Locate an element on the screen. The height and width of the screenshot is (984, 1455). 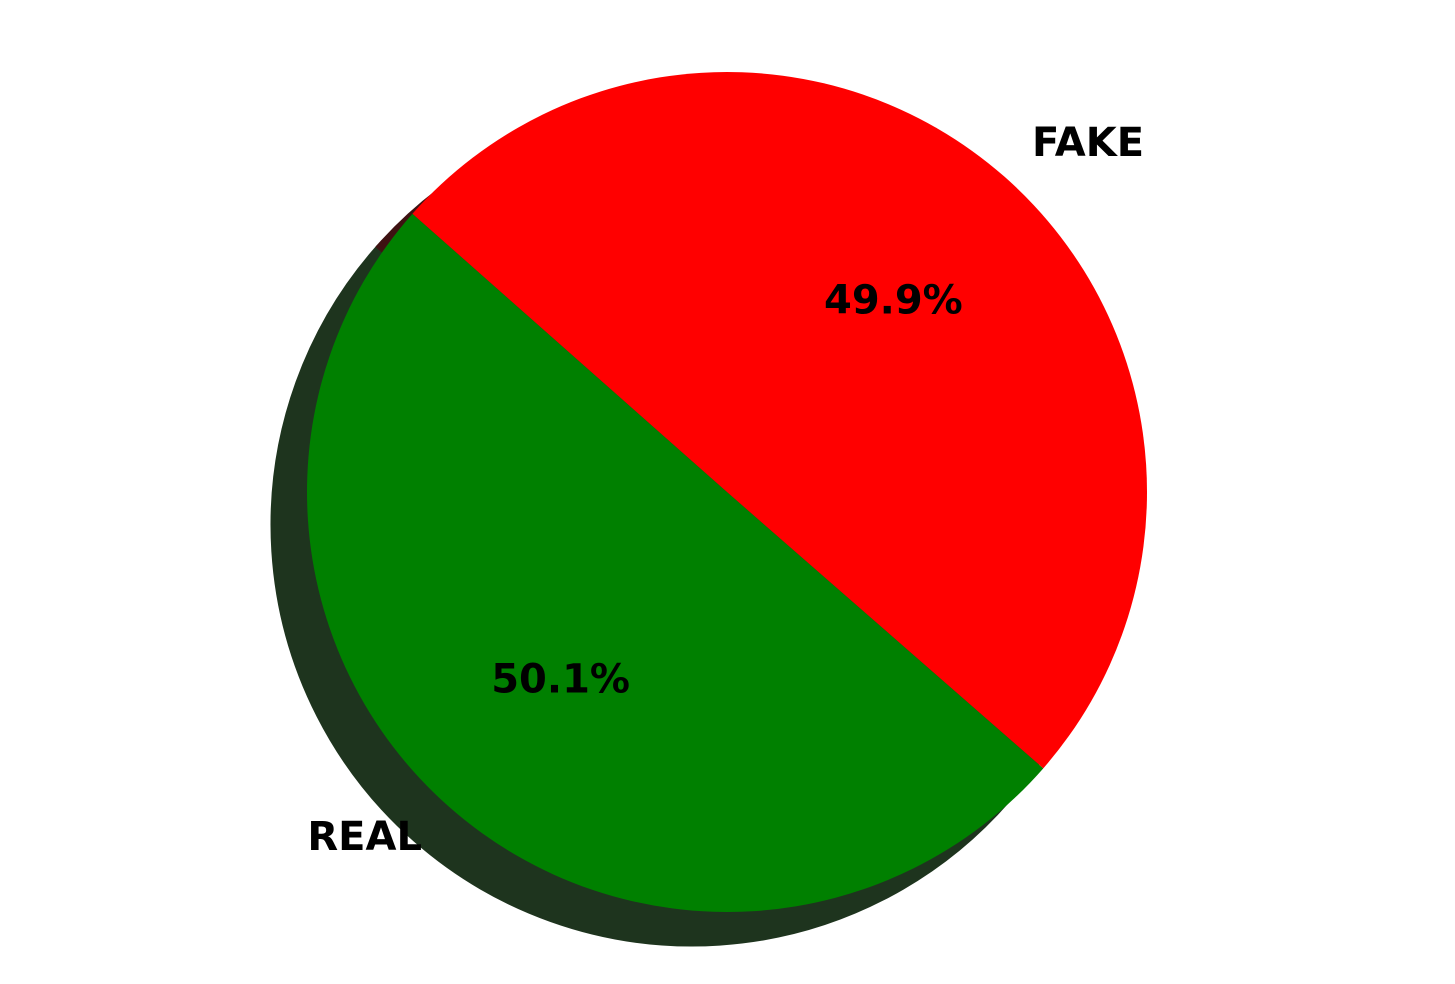
slice-label-real: REAL is located at coordinates (364, 837).